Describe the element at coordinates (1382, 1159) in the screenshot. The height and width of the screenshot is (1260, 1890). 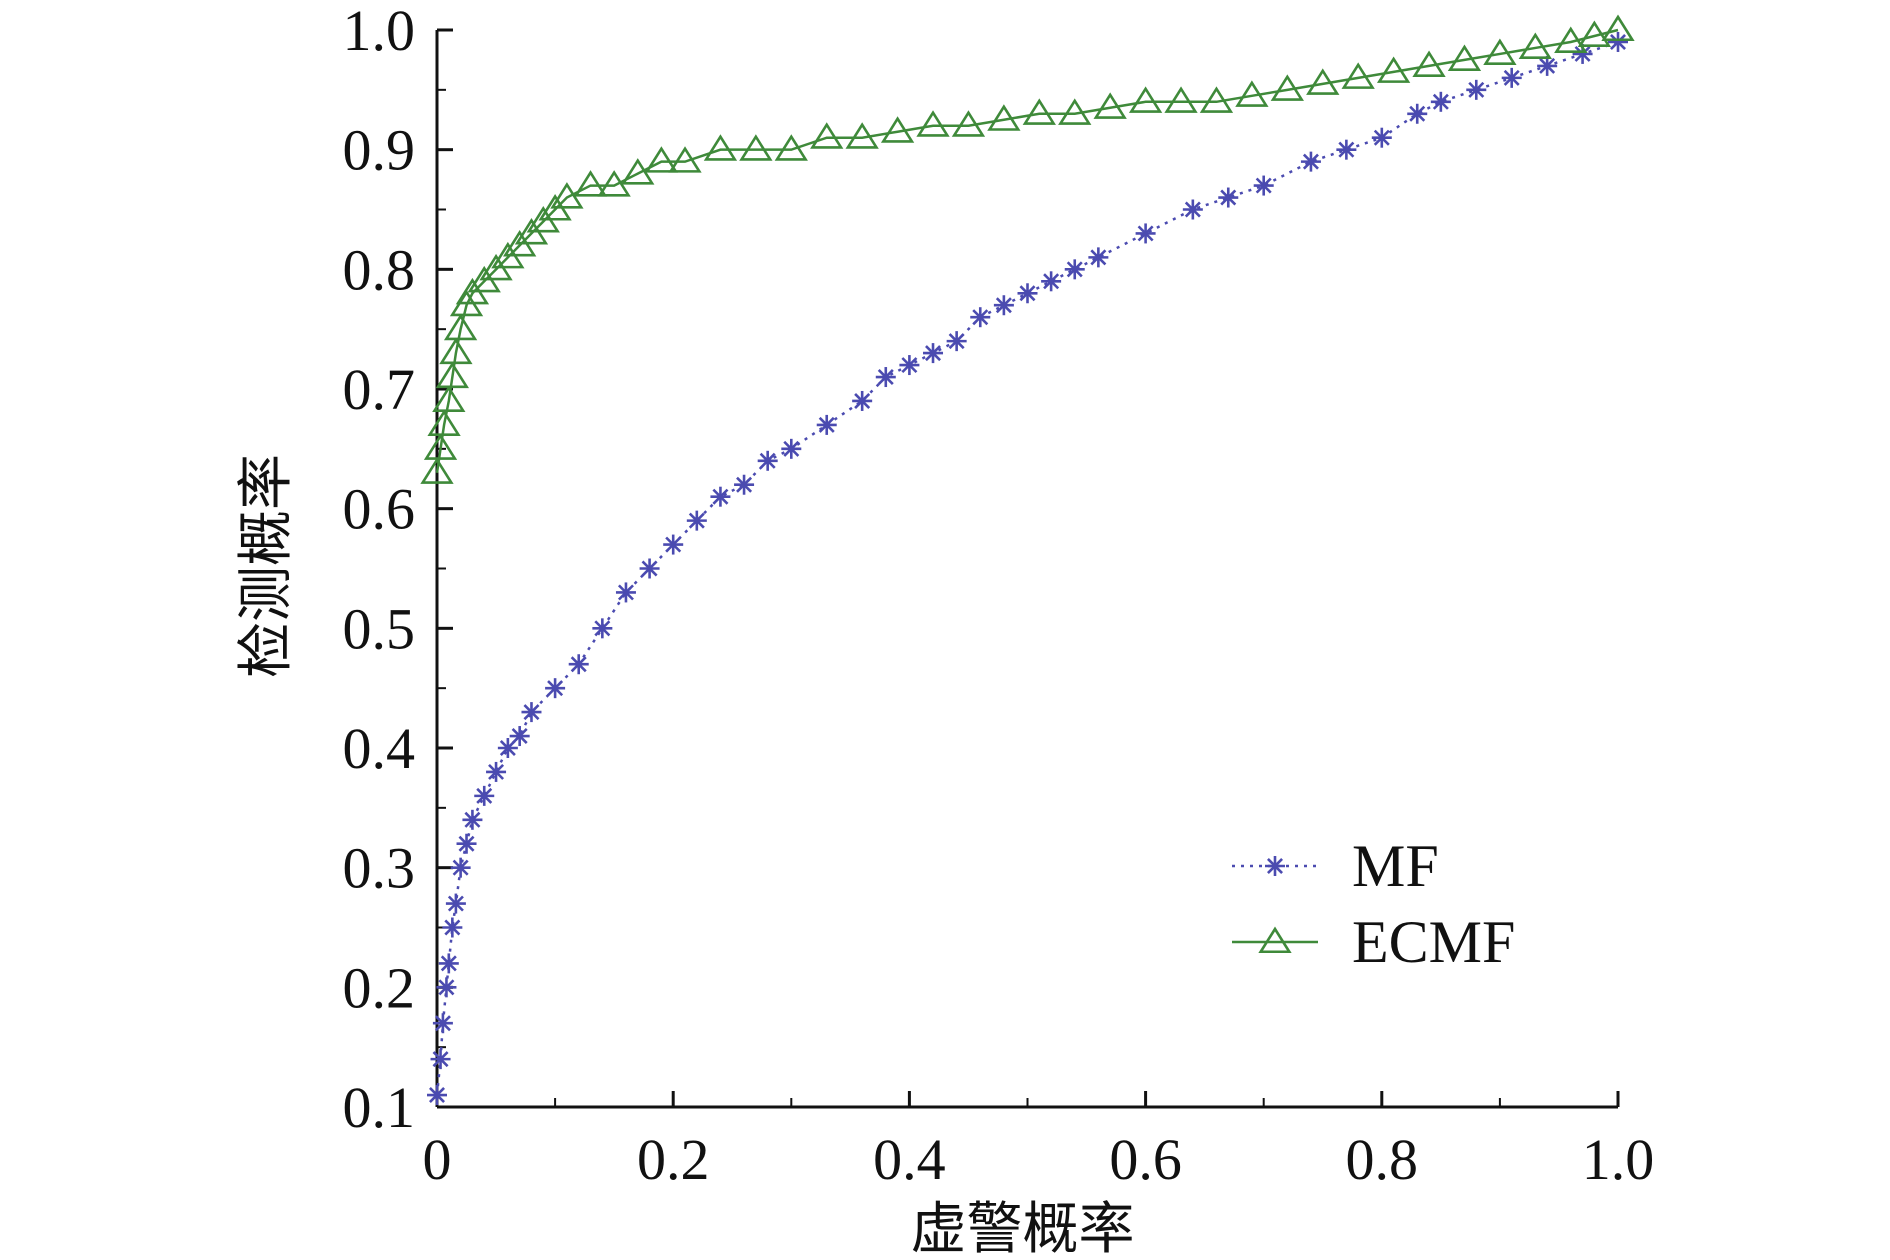
I see `x-tick-label: 0.8` at that location.